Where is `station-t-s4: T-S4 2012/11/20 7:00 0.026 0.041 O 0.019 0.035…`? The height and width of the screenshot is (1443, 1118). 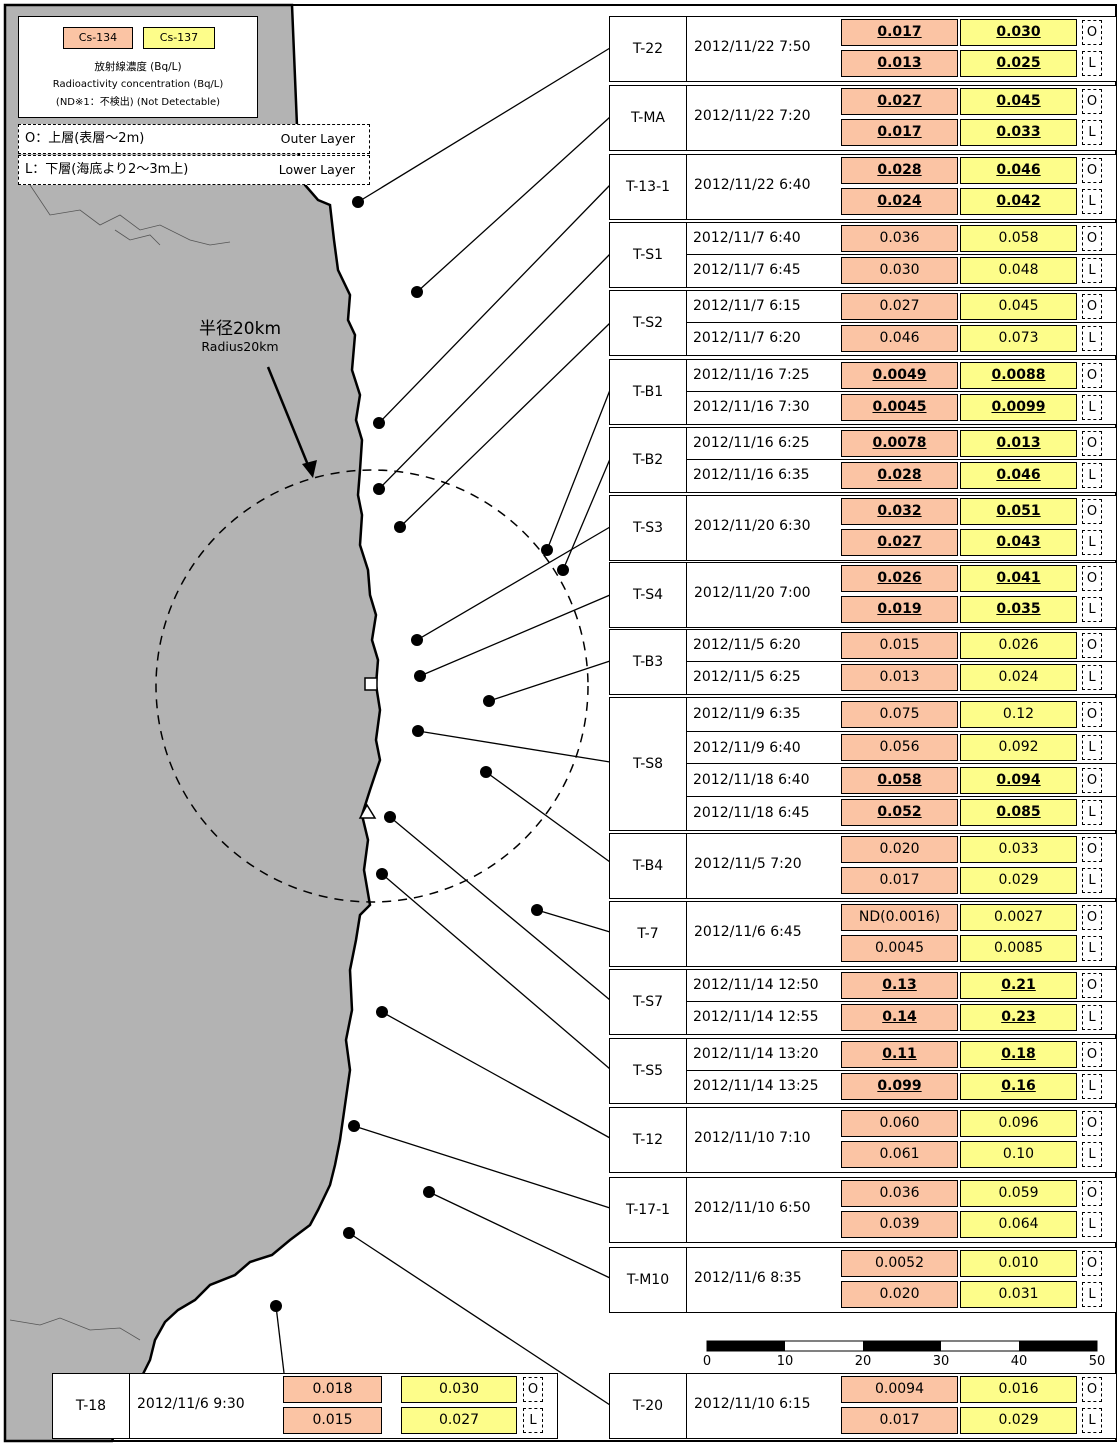 station-t-s4: T-S4 2012/11/20 7:00 0.026 0.041 O 0.019 0.035… is located at coordinates (863, 595).